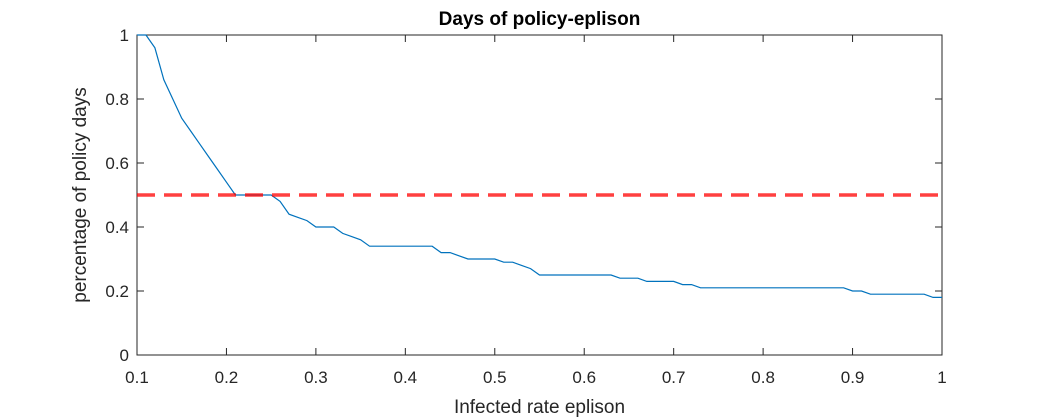 Image resolution: width=1042 pixels, height=417 pixels. Describe the element at coordinates (117, 227) in the screenshot. I see `y-tick-label: 0.4` at that location.